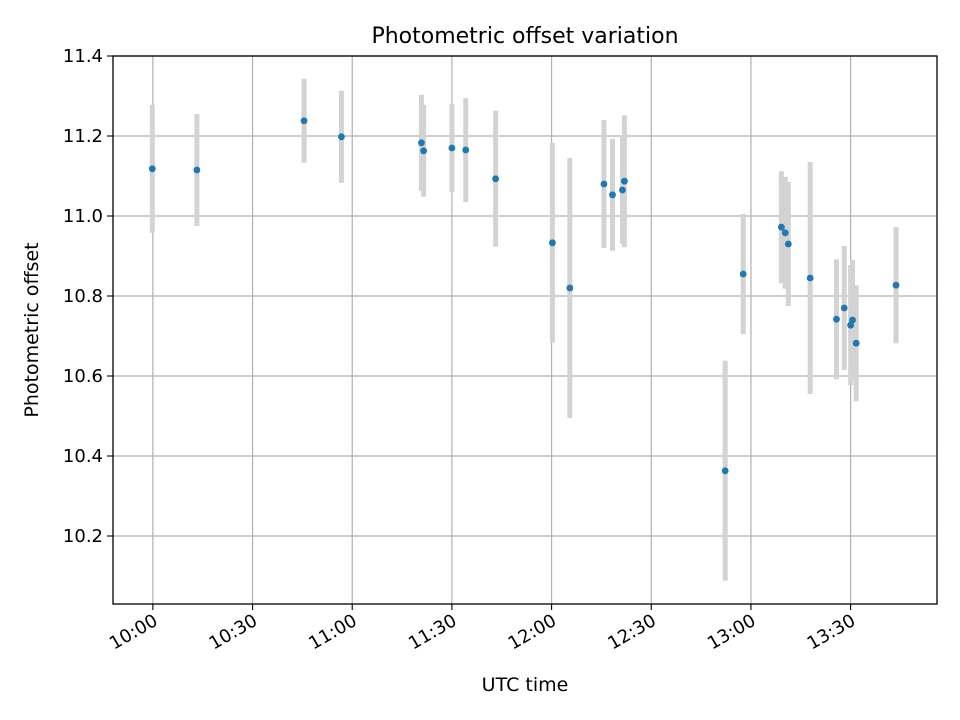 This screenshot has height=720, width=960. Describe the element at coordinates (631, 632) in the screenshot. I see `x-tick-label: 12:30` at that location.